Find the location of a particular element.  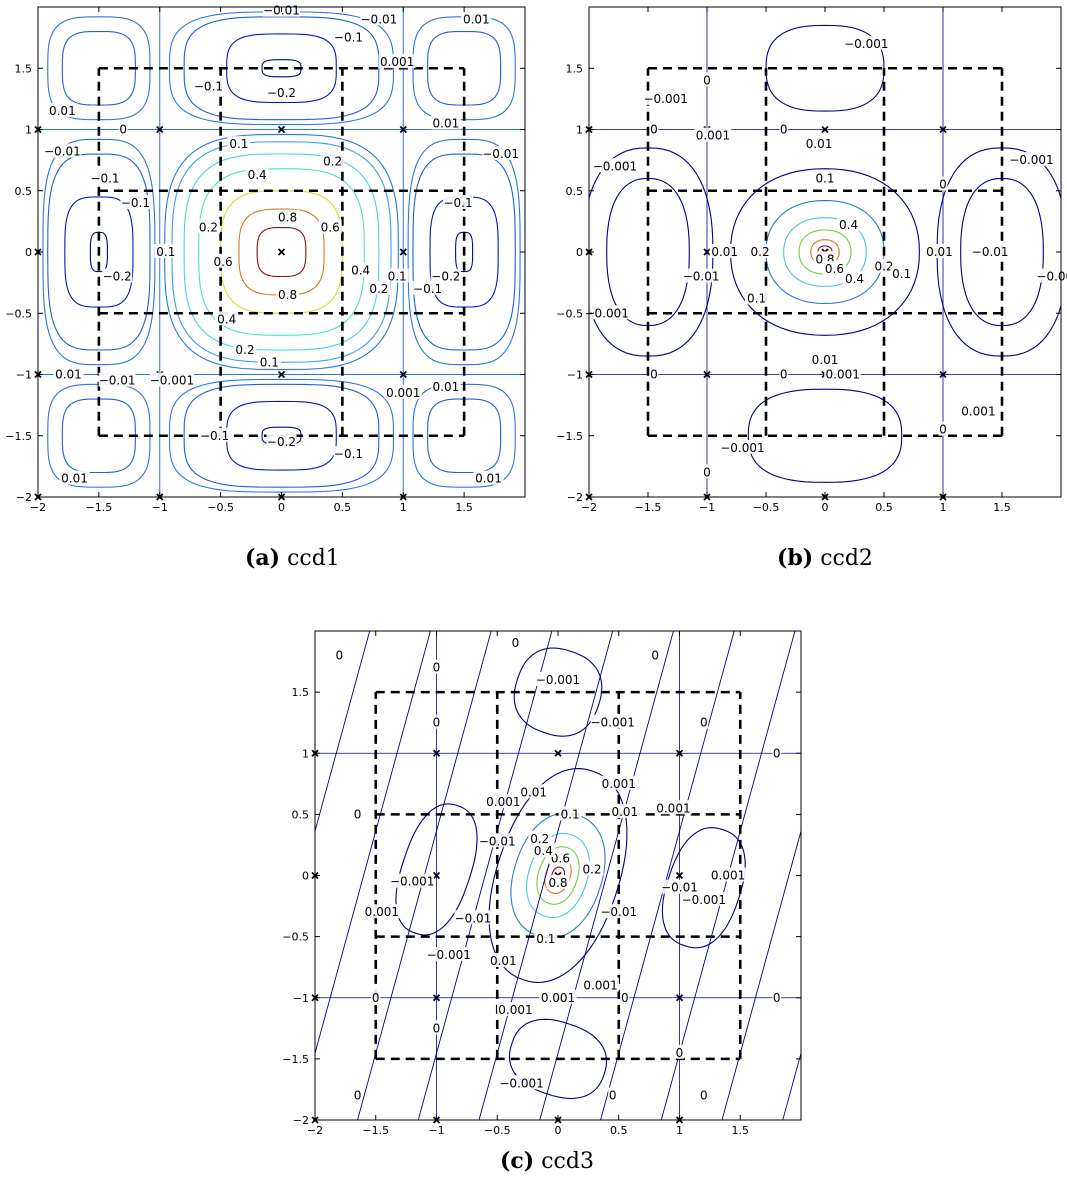

y-tick-label: 0.5 is located at coordinates (301, 814).